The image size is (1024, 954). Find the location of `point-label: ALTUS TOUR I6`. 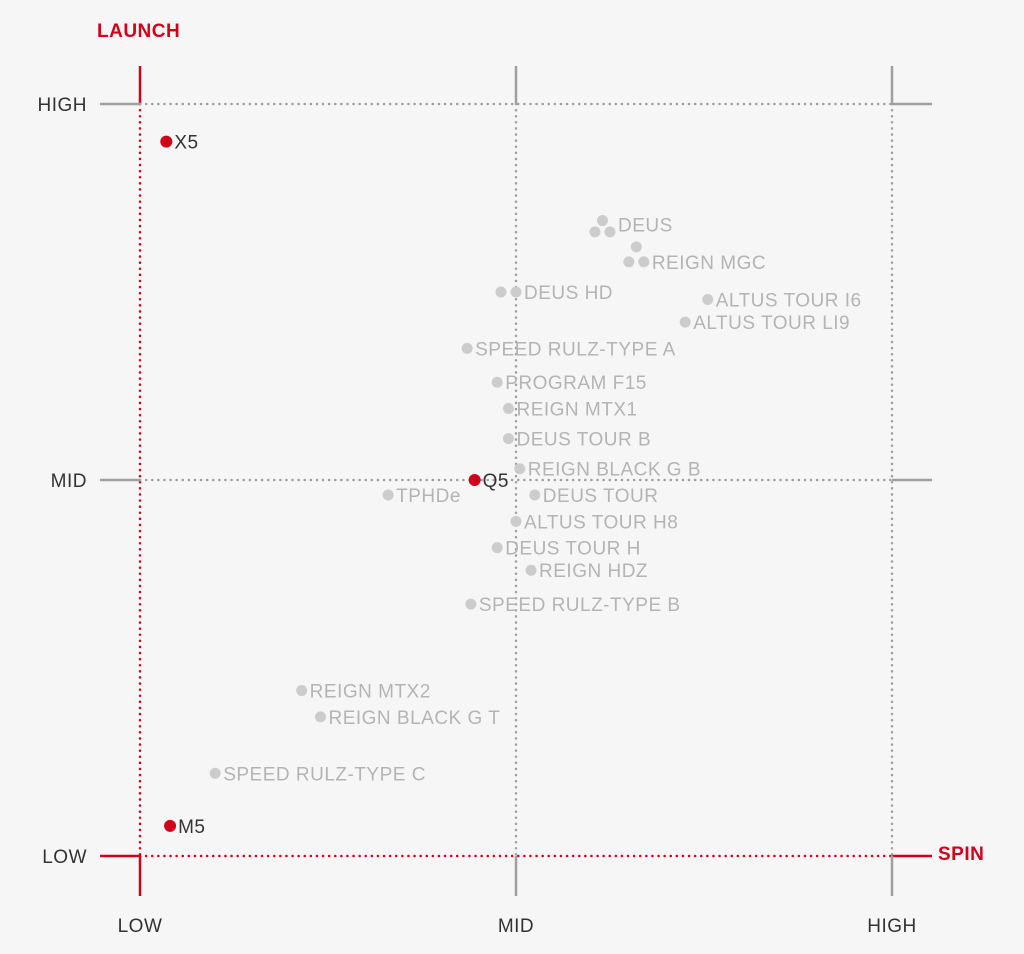

point-label: ALTUS TOUR I6 is located at coordinates (789, 301).